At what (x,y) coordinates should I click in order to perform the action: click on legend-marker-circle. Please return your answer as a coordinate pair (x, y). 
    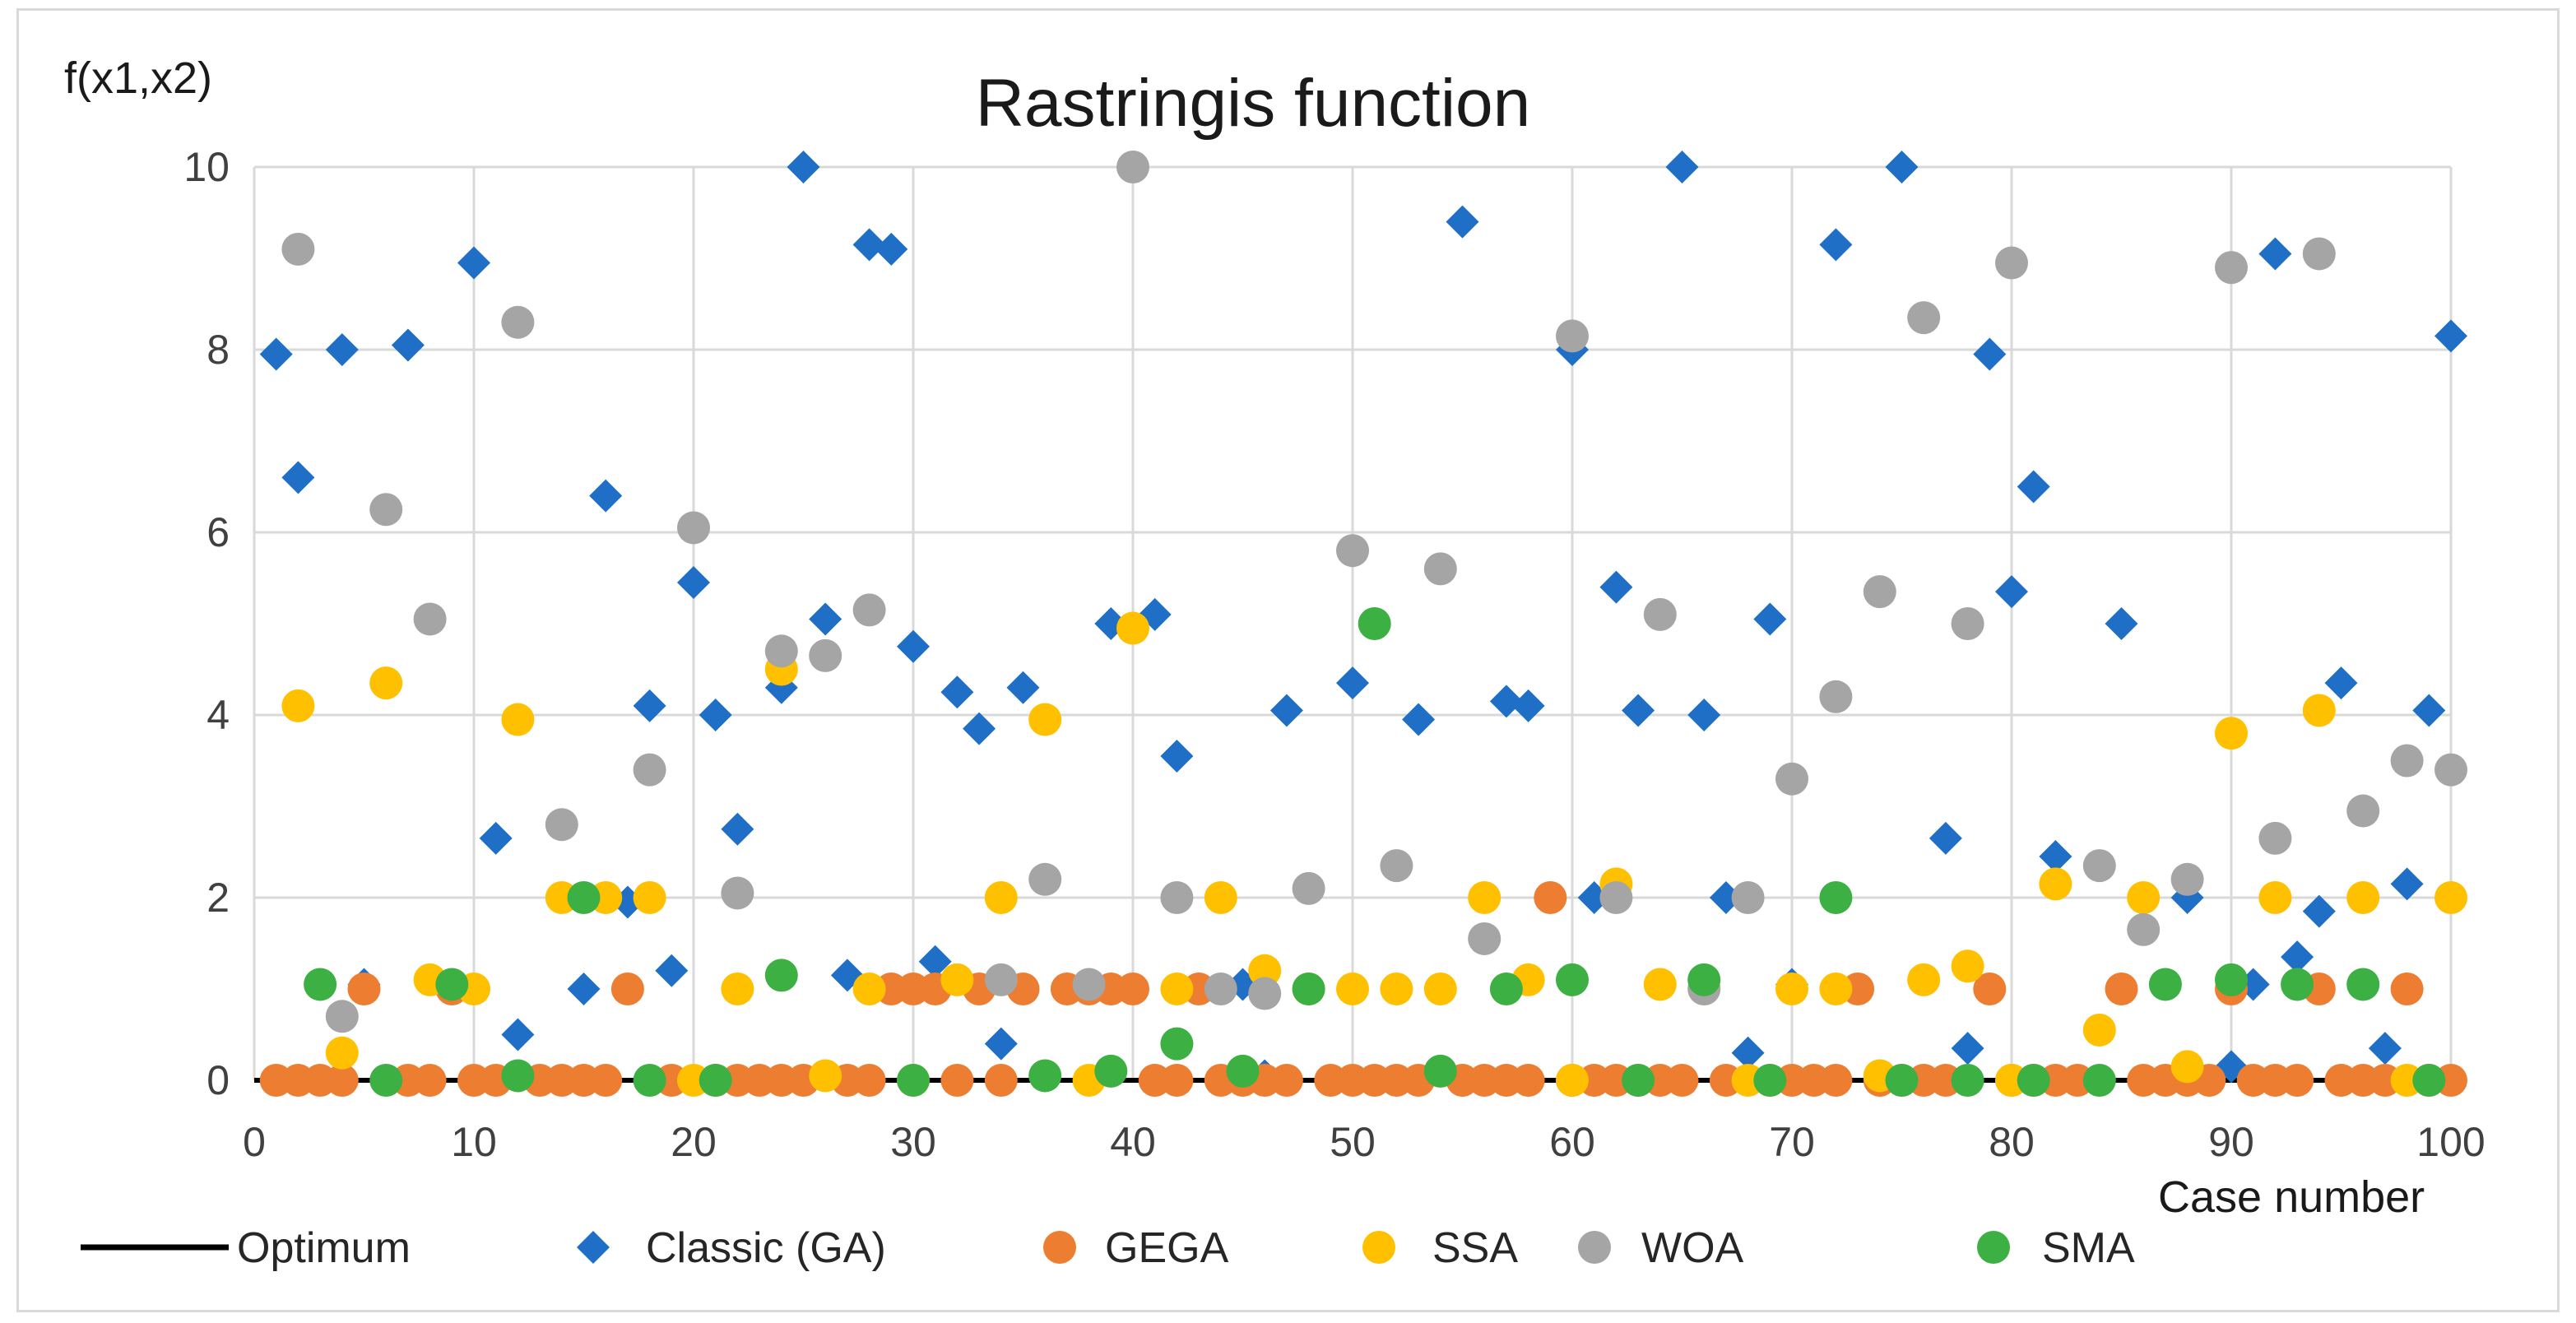
    Looking at the image, I should click on (1594, 1247).